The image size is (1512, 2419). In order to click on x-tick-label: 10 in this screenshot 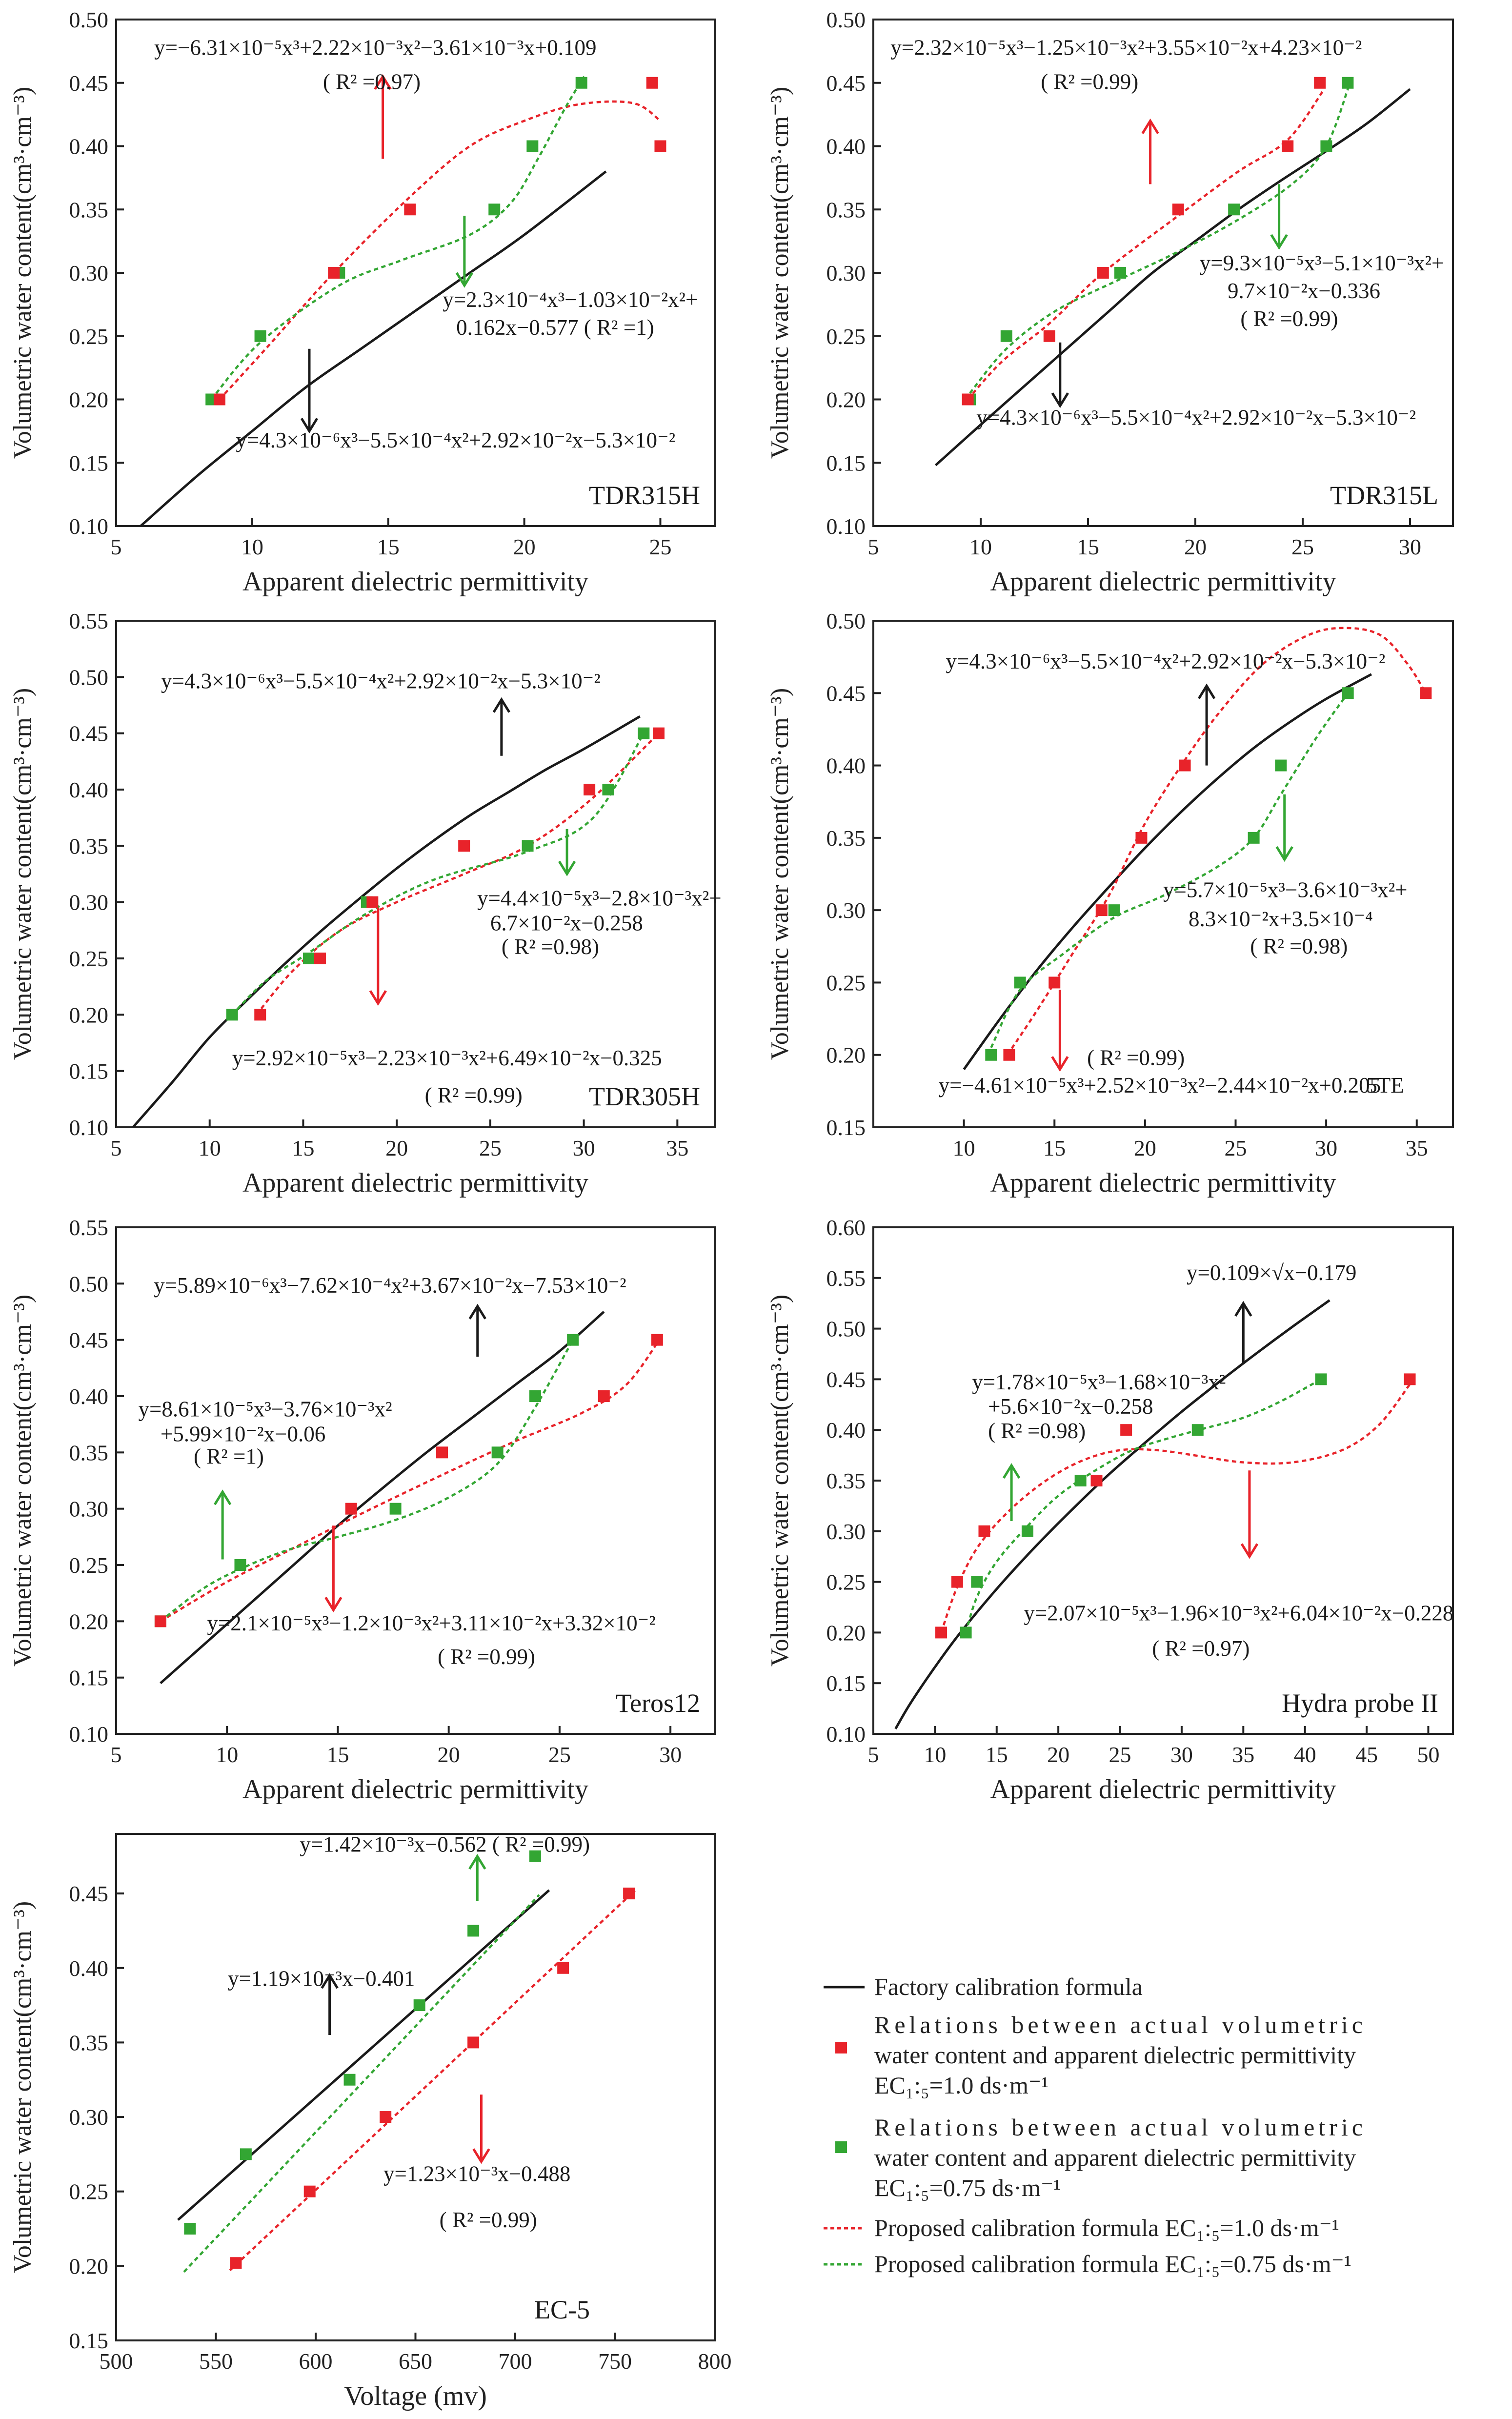, I will do `click(210, 1148)`.